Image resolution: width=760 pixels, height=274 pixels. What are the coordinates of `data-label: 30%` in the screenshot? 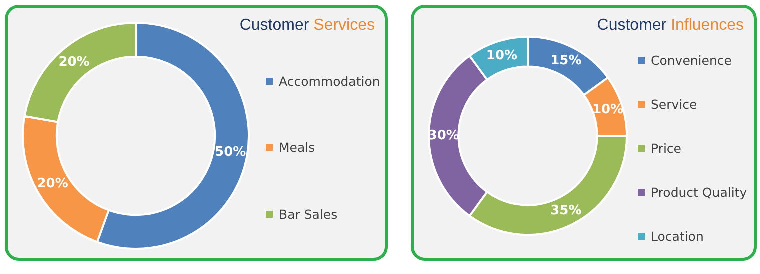 It's located at (444, 136).